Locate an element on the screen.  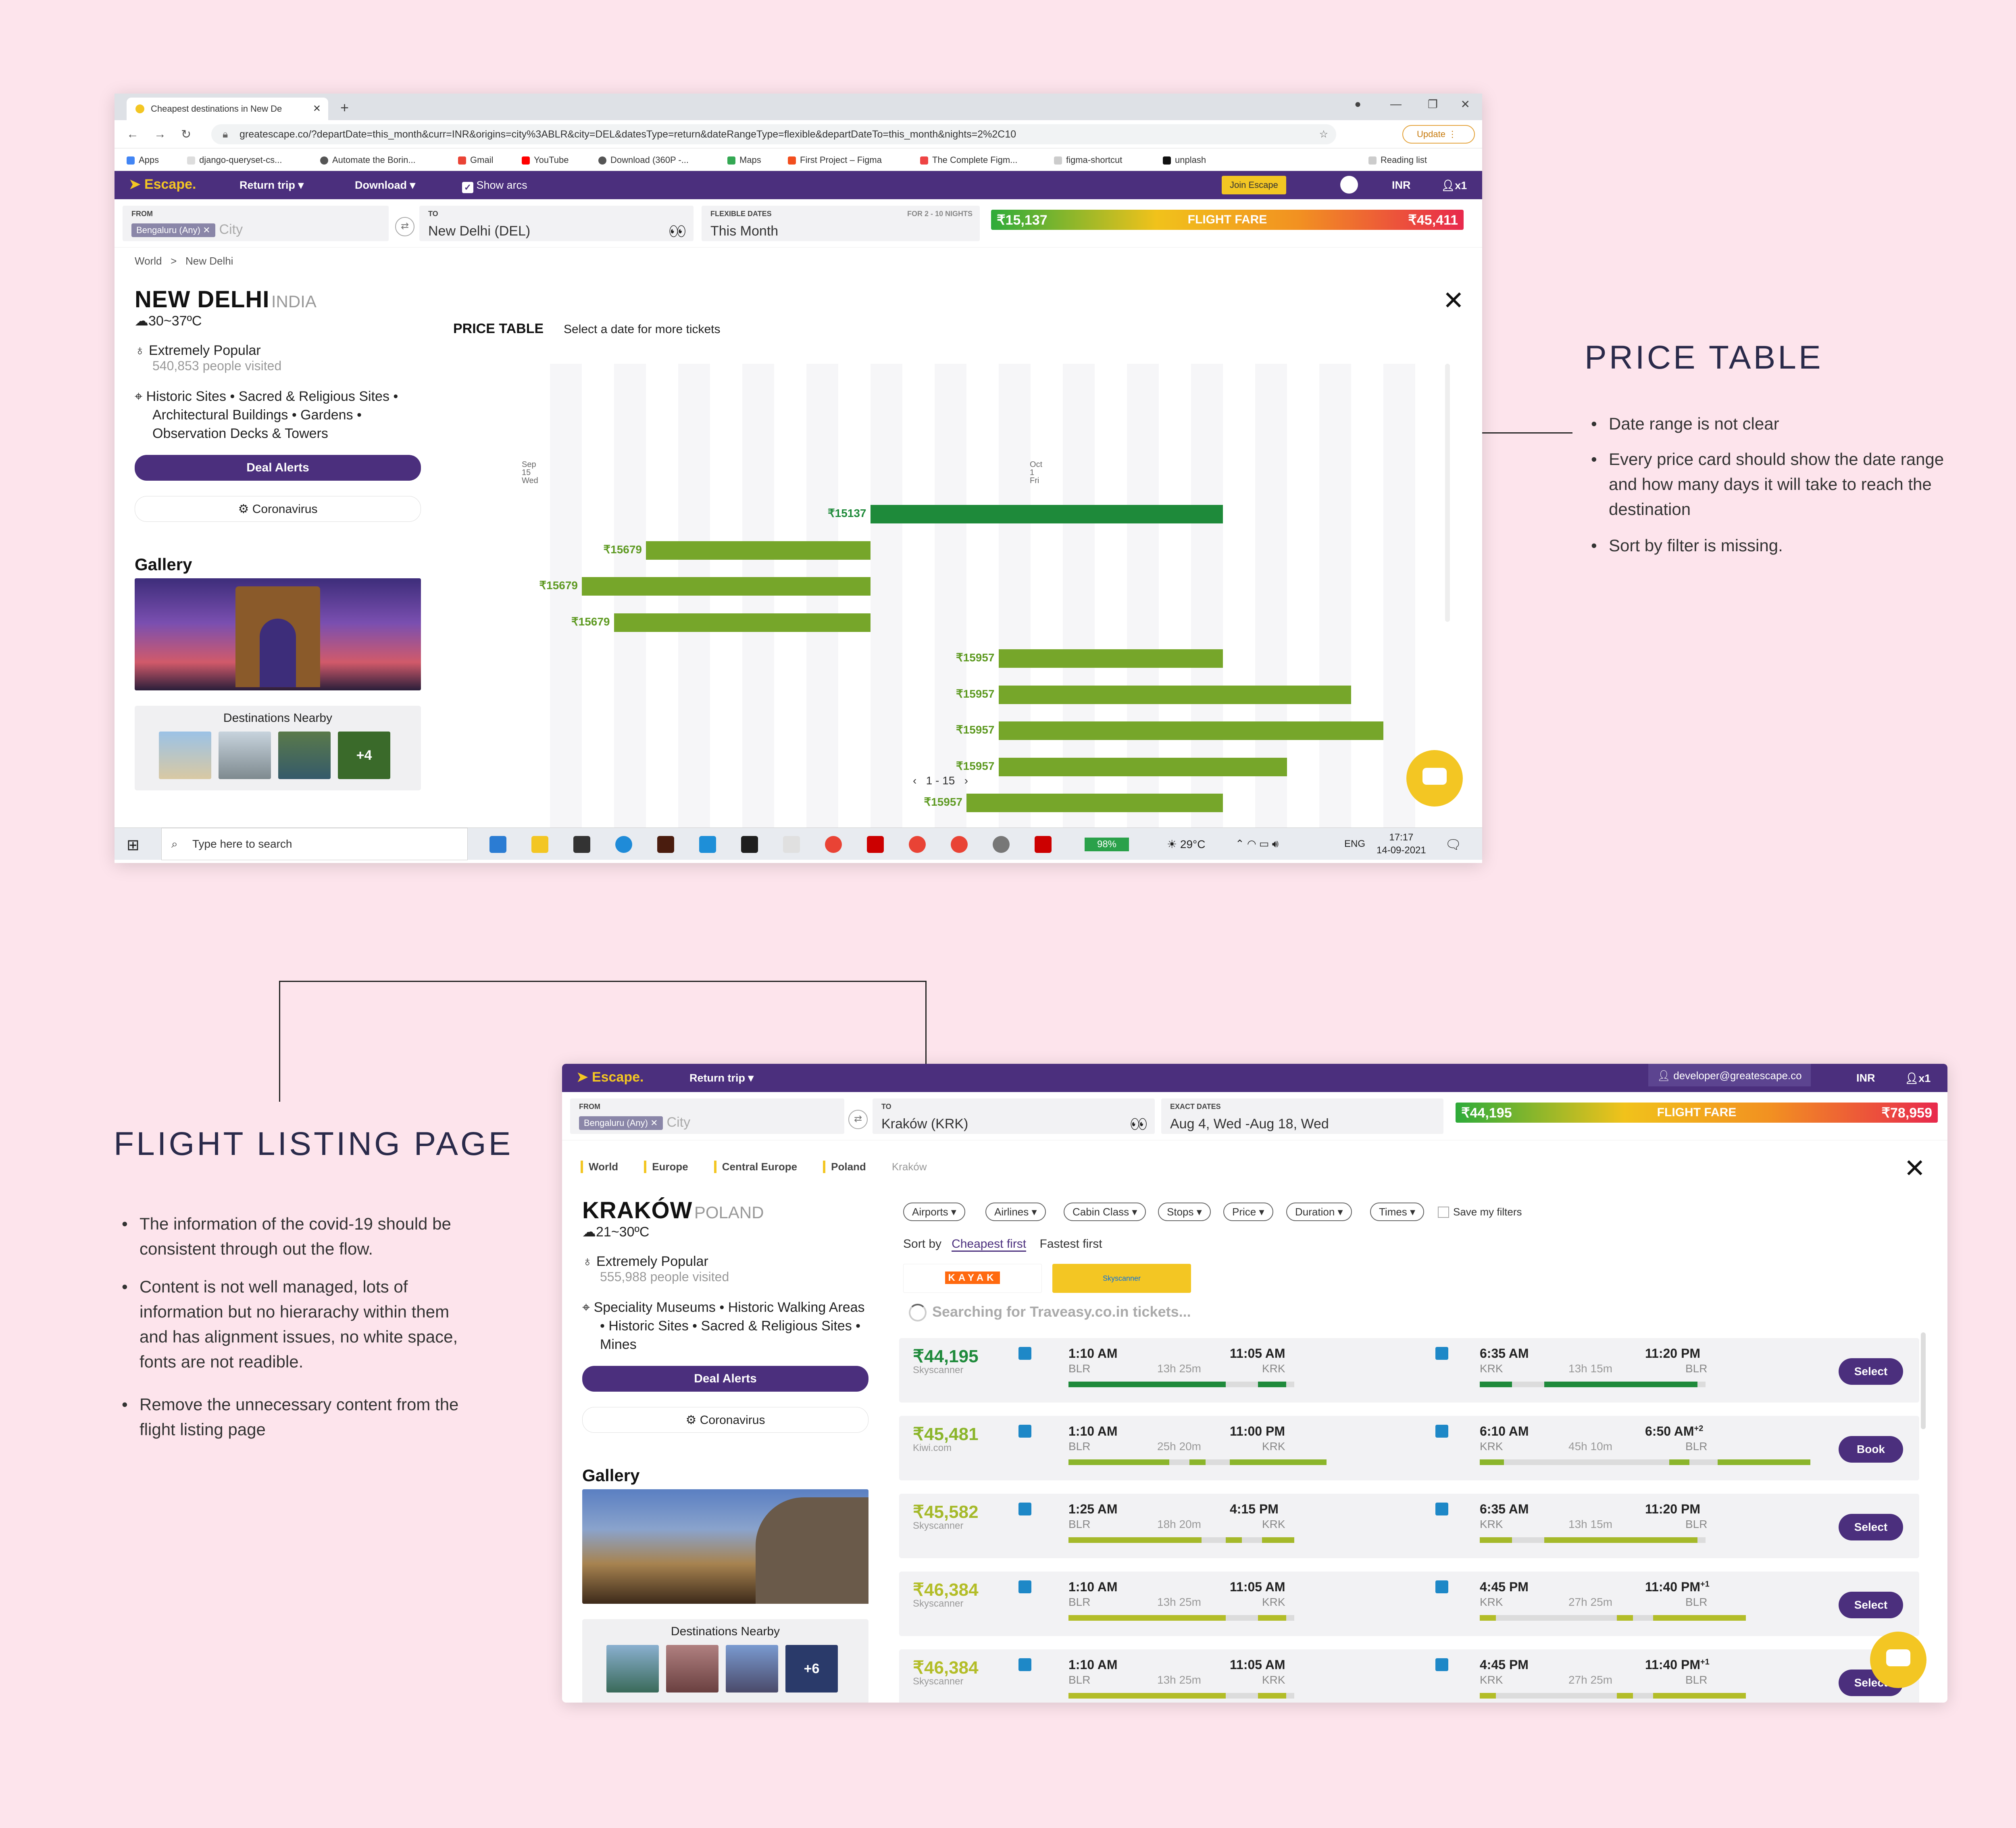
system-tray-icons: ⌃ ◠ ▭ 🔊︎ is located at coordinates (1257, 844).